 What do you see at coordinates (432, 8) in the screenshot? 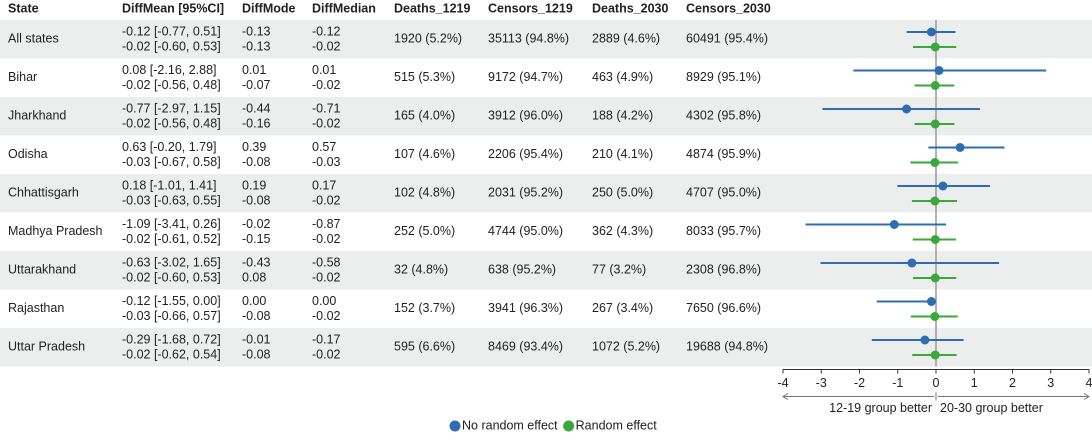
I see `column-header: Deaths_1219` at bounding box center [432, 8].